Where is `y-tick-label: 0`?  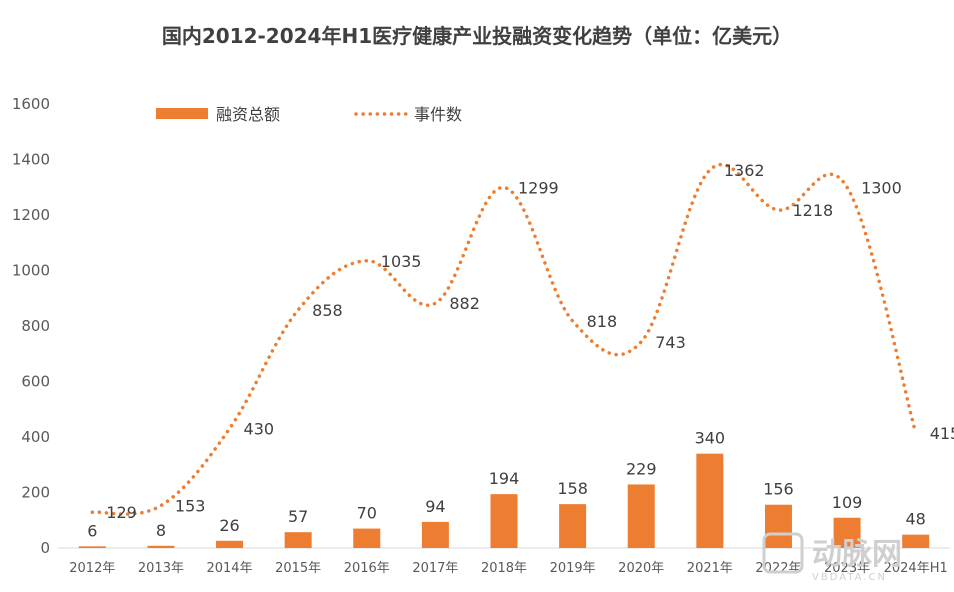
y-tick-label: 0 is located at coordinates (45, 548).